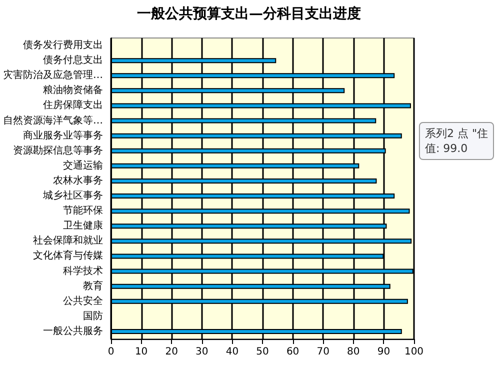 This screenshot has height=369, width=498. I want to click on y-tick-label: 一般公共服务, so click(73, 330).